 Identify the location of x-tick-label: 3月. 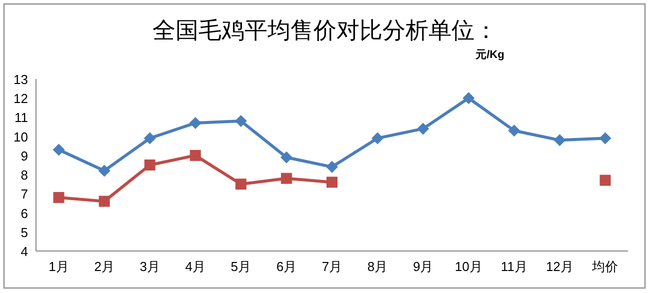
(150, 266).